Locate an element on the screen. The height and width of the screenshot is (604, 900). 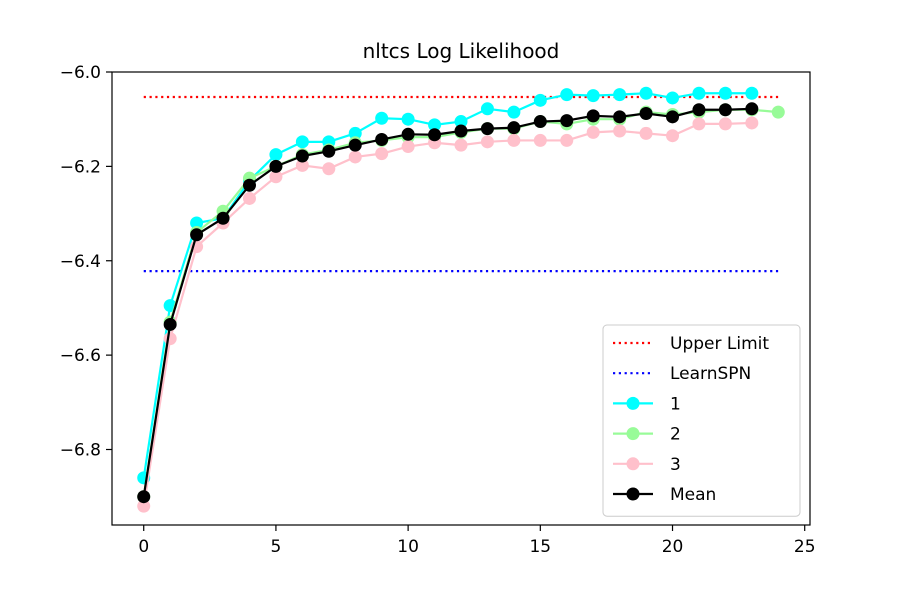
y-tick-label: −6.2 is located at coordinates (80, 167).